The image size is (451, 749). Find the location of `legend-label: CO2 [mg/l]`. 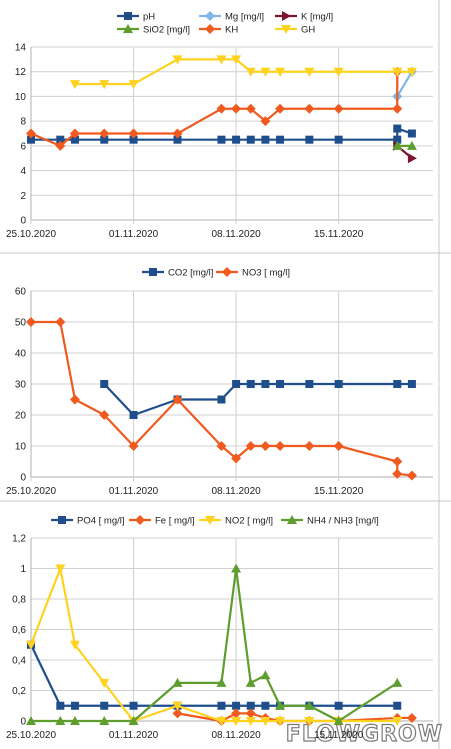

legend-label: CO2 [mg/l] is located at coordinates (190, 273).